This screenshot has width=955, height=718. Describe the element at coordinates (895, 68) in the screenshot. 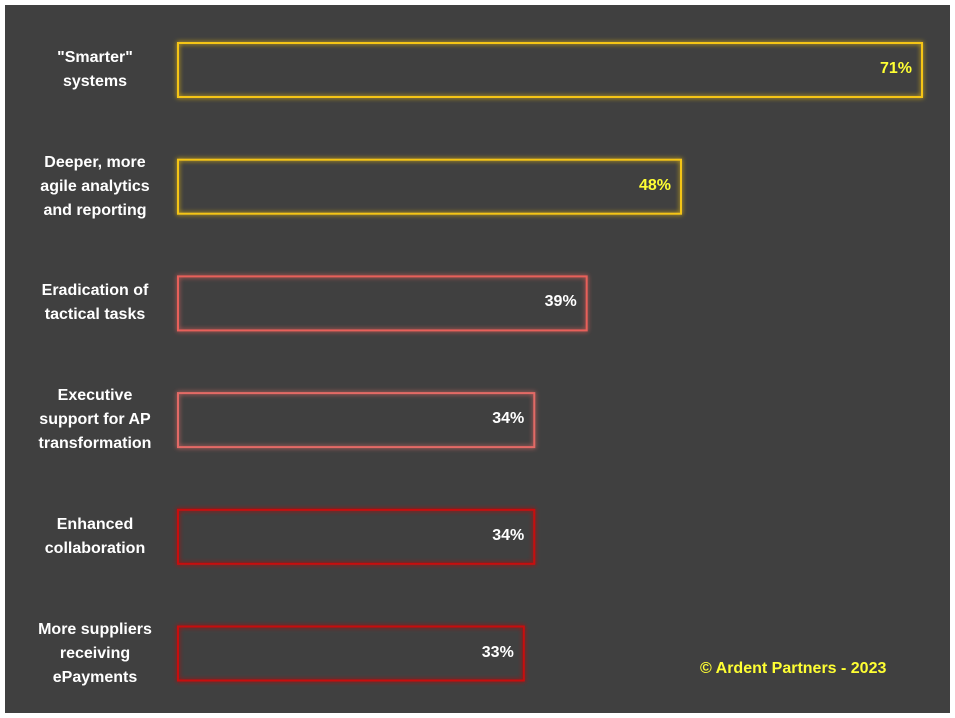

I see `value-label: 71%` at that location.